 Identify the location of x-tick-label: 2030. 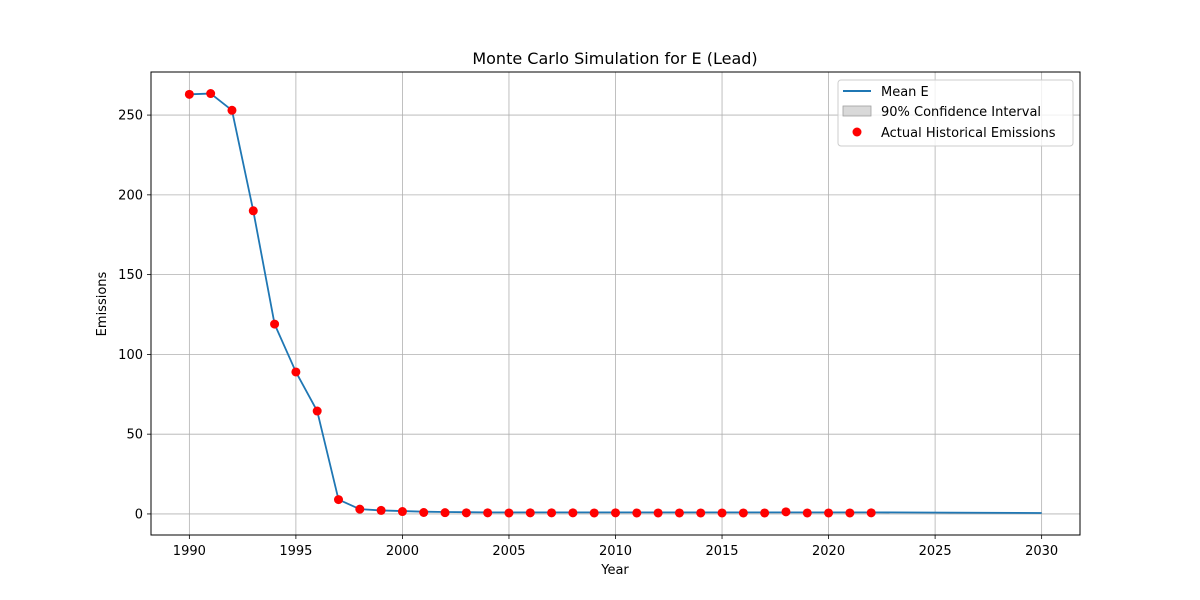
(1041, 551).